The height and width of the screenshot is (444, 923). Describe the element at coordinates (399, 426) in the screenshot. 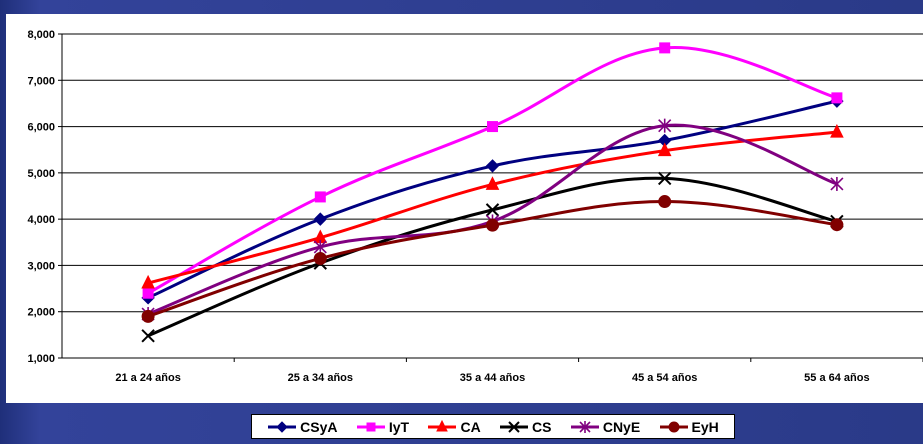

I see `legend-label-iyt: IyT` at that location.